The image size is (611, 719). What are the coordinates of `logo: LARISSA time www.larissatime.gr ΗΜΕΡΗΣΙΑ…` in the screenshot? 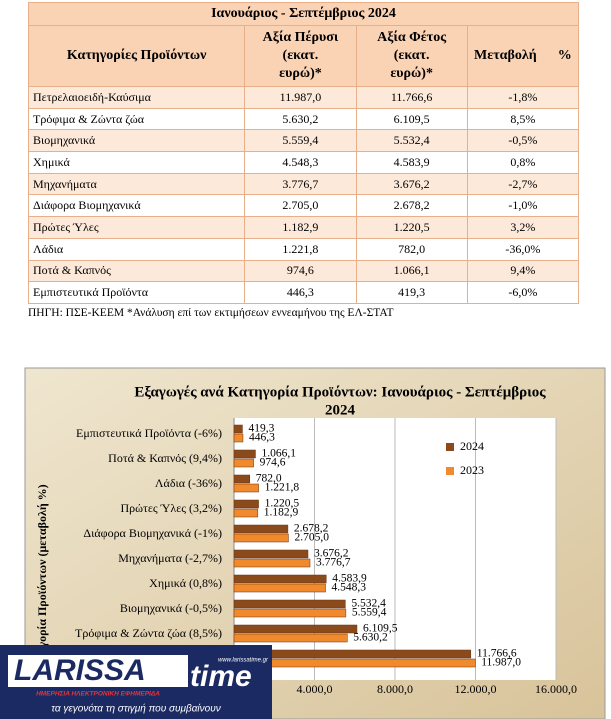 It's located at (136, 682).